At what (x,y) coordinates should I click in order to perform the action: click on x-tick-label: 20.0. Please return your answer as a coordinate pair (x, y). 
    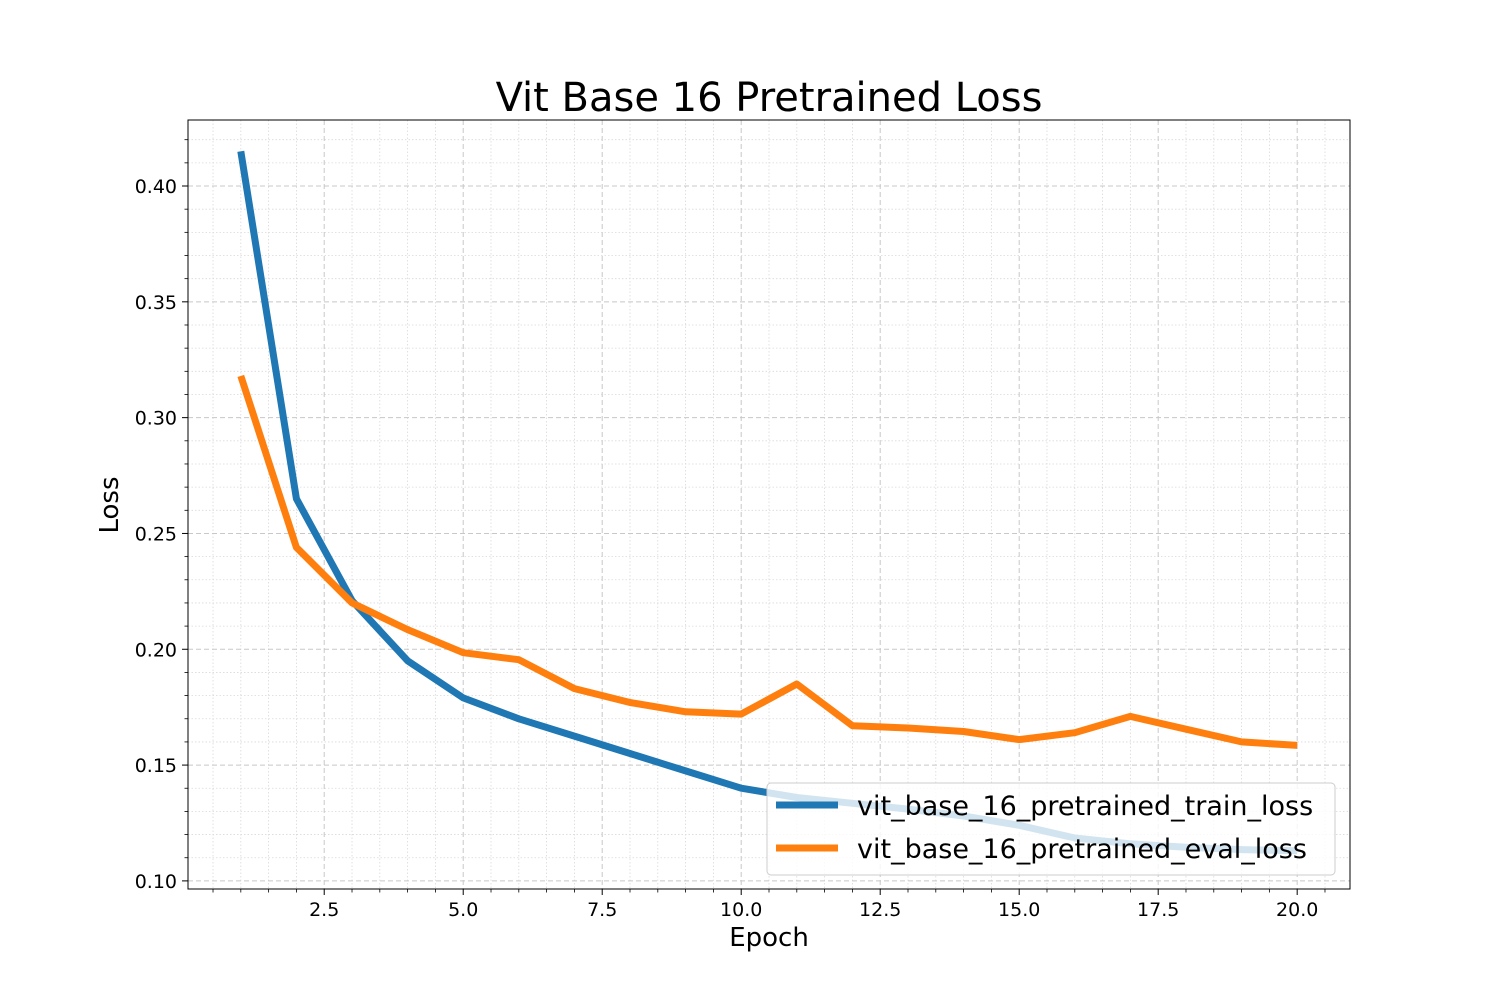
    Looking at the image, I should click on (1297, 910).